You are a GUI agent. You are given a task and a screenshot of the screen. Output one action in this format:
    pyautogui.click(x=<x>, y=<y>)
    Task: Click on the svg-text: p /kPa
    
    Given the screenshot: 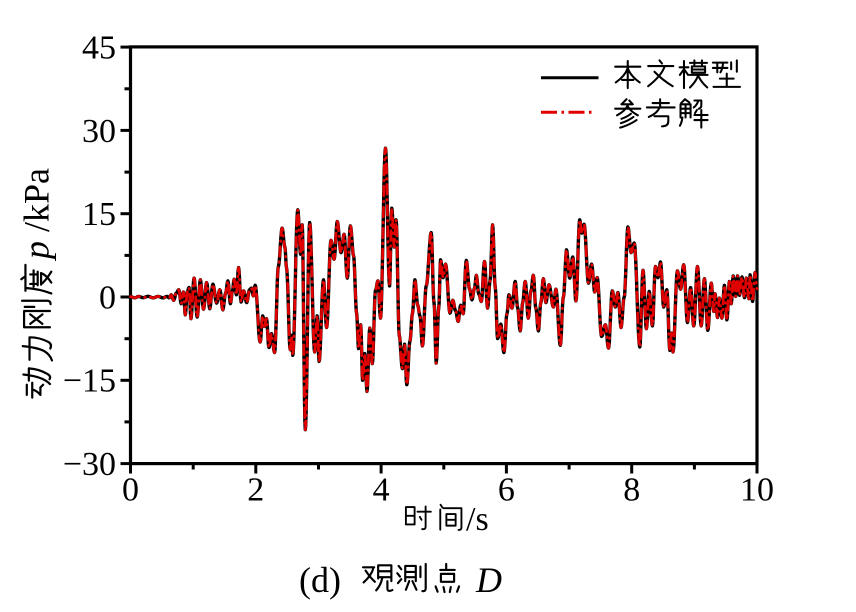 What is the action you would take?
    pyautogui.click(x=37, y=215)
    